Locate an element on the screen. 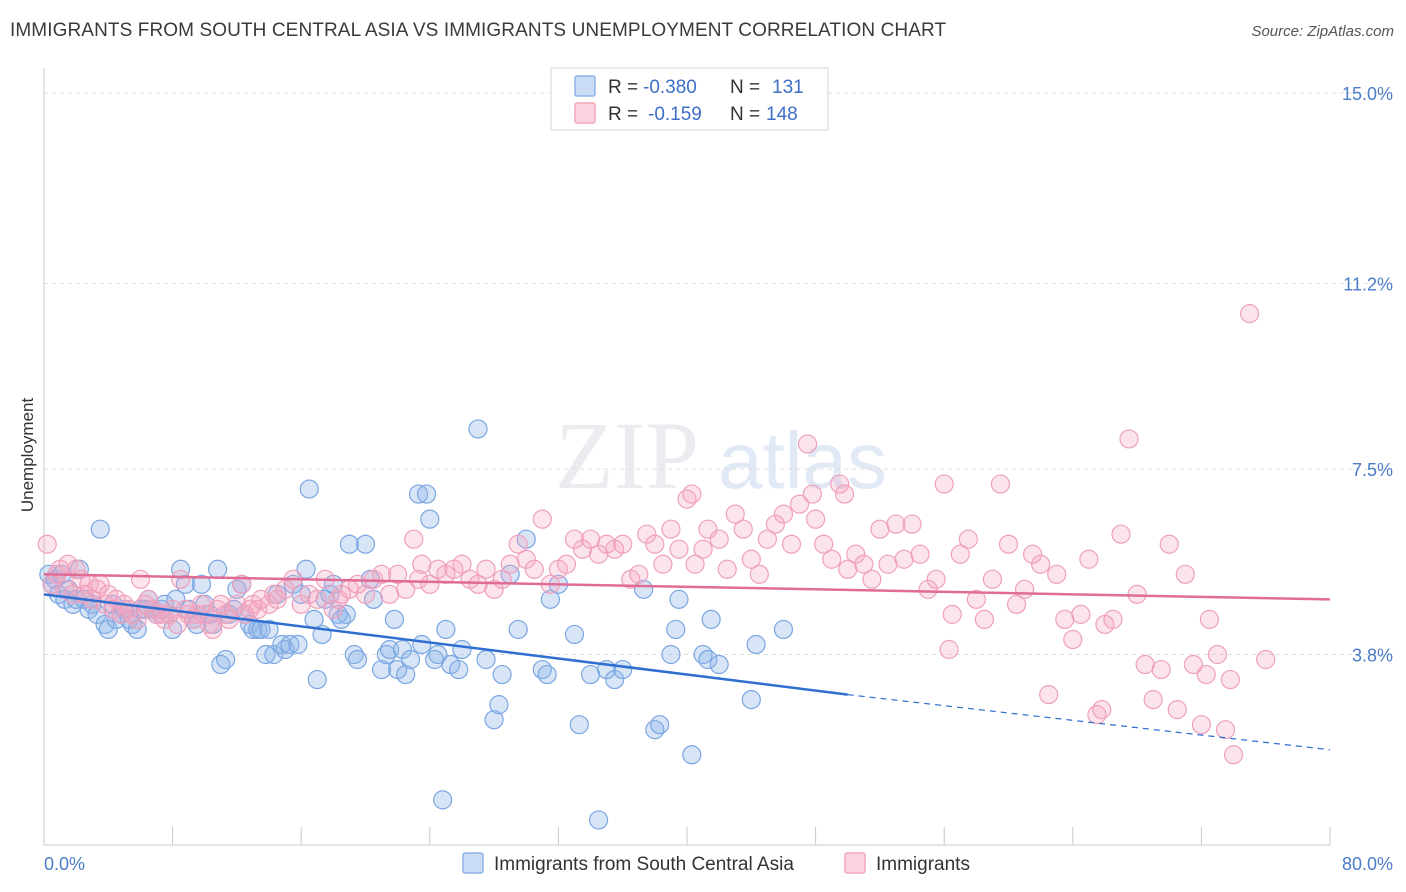 The width and height of the screenshot is (1406, 892). legend-n-value: 131 is located at coordinates (788, 87).